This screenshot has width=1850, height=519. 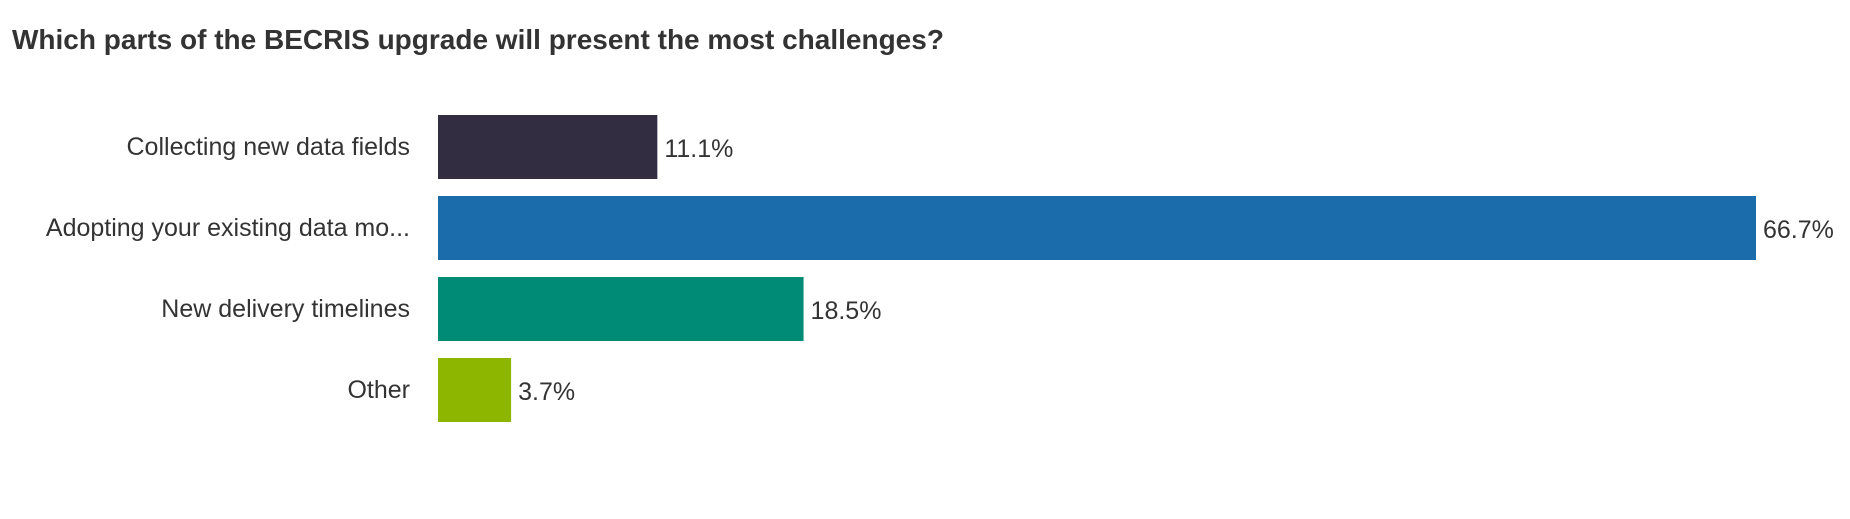 What do you see at coordinates (285, 309) in the screenshot?
I see `category-label-3: New delivery timelines` at bounding box center [285, 309].